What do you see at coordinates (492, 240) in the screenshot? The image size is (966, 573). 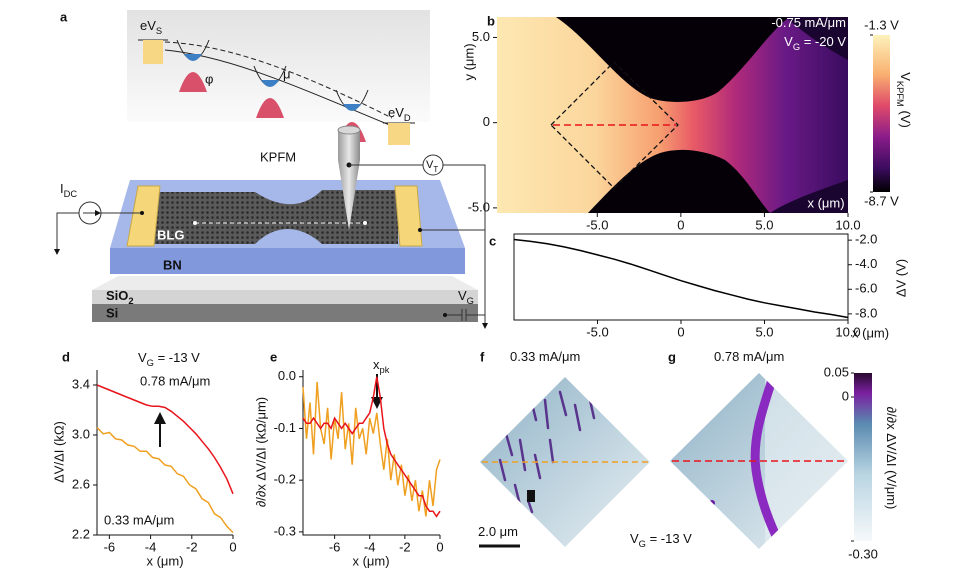 I see `panel-label: c` at bounding box center [492, 240].